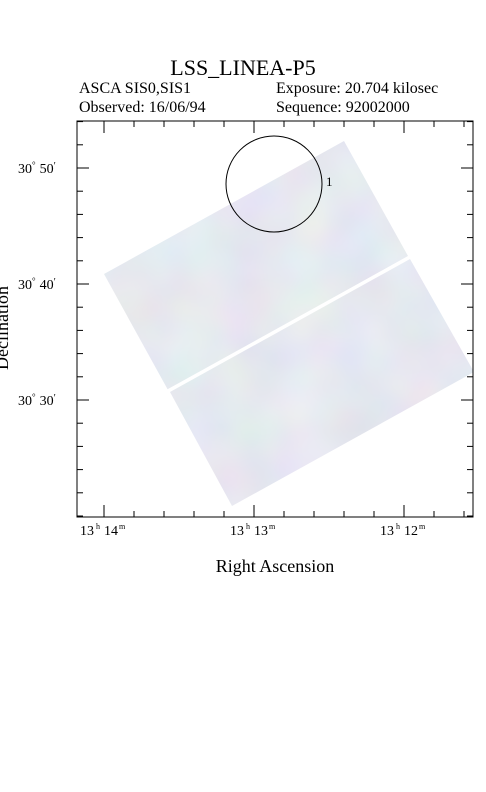  Describe the element at coordinates (142, 107) in the screenshot. I see `observed-label: Observed: 16/06/94` at that location.